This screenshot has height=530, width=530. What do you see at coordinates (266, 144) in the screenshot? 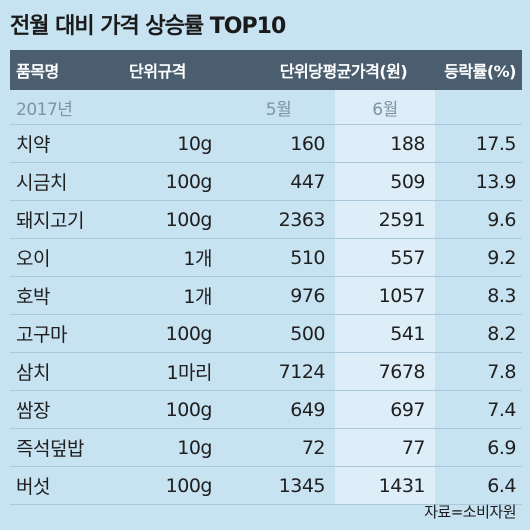
I see `table-row: 치약 10g 160 188 17.5` at bounding box center [266, 144].